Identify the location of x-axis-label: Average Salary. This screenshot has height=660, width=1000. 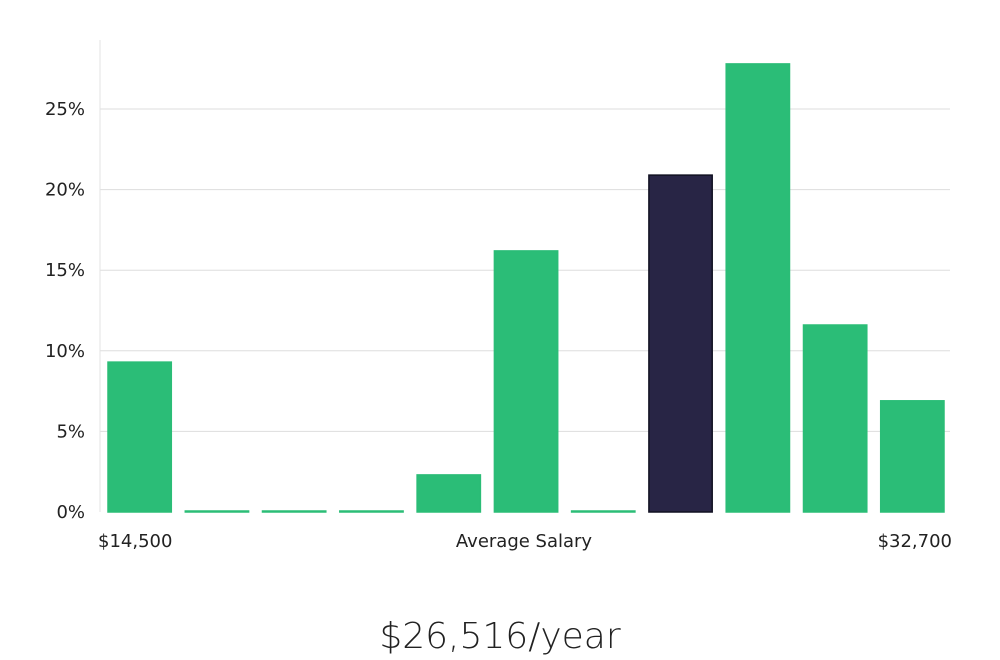
(524, 541).